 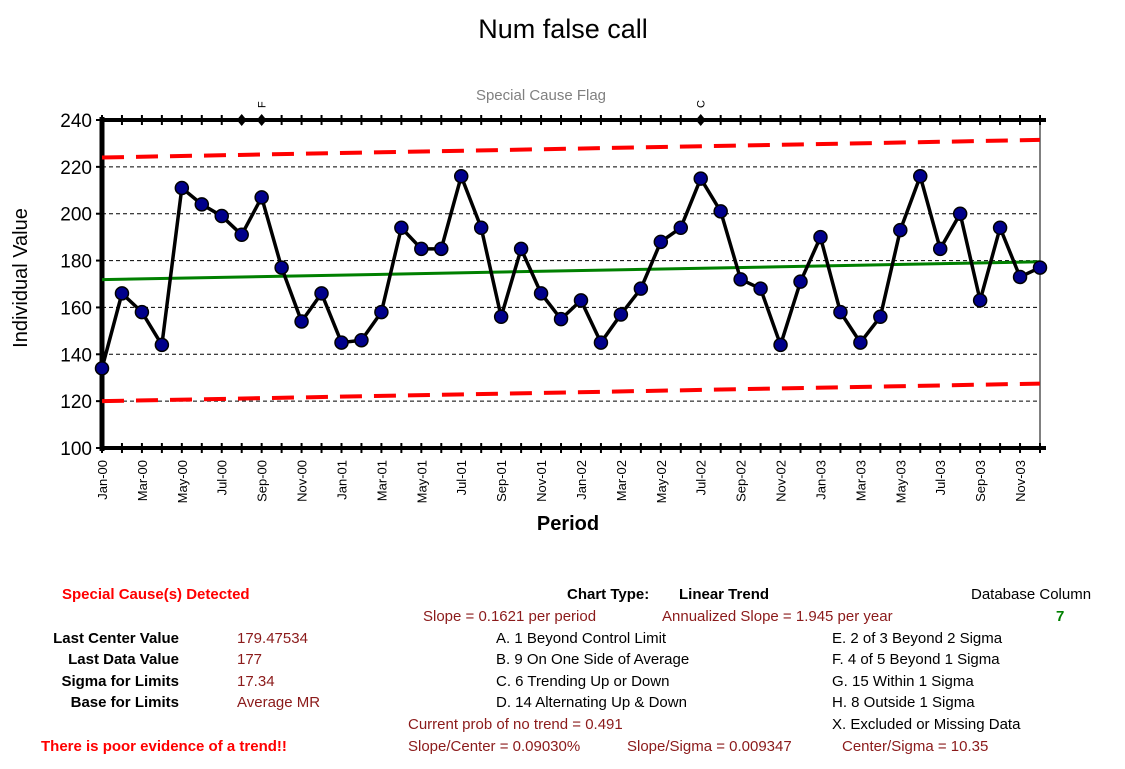 I want to click on x-tick-label: May-00, so click(x=182, y=481).